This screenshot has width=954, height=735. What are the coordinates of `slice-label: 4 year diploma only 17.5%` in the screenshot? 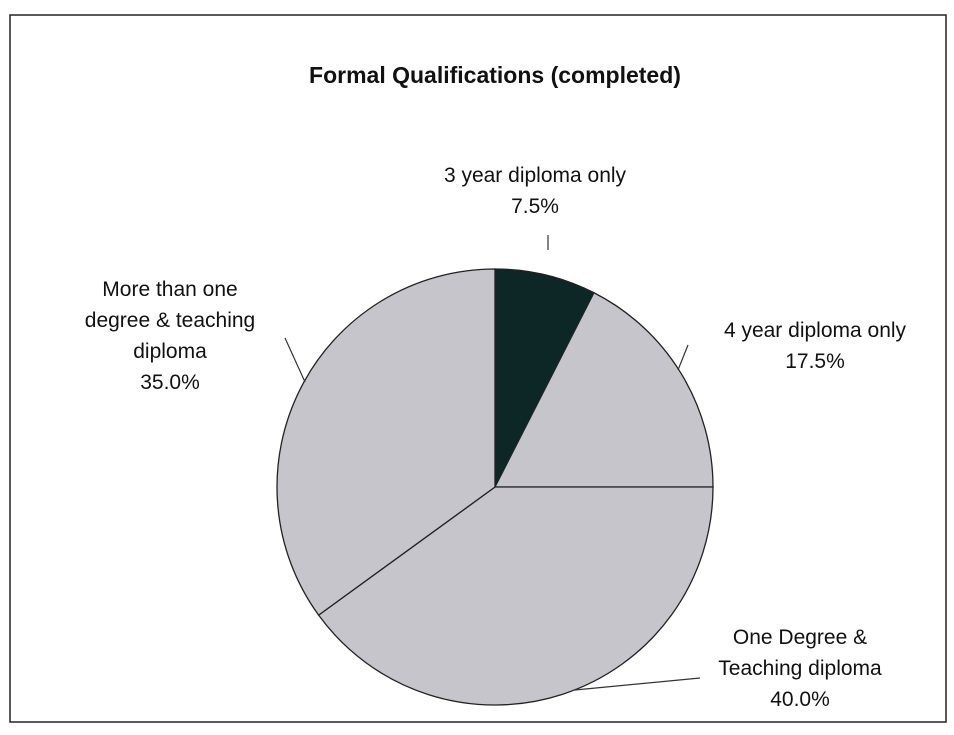 It's located at (815, 346).